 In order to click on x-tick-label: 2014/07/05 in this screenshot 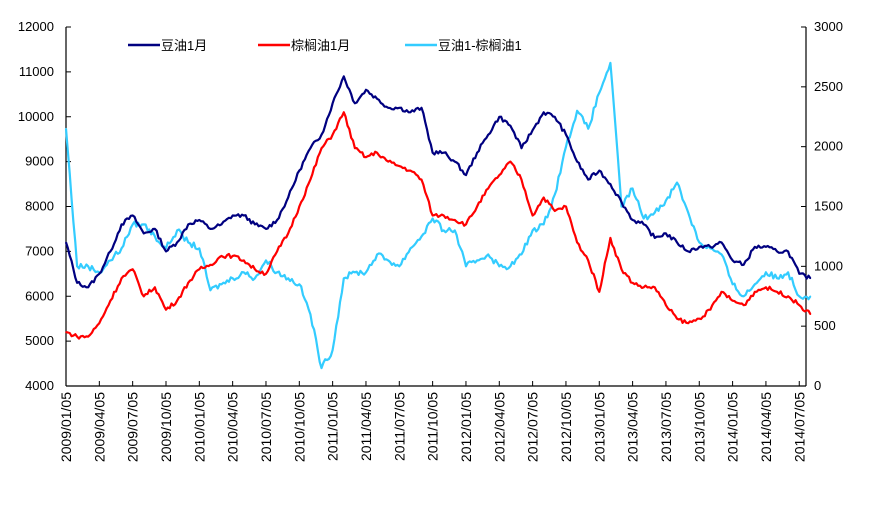, I will do `click(799, 427)`.